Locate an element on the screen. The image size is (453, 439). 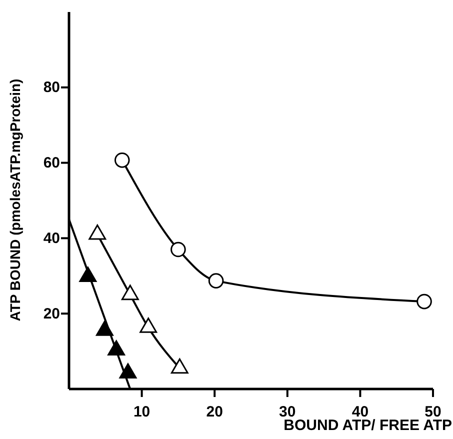
y-tick-label: 40 is located at coordinates (51, 238).